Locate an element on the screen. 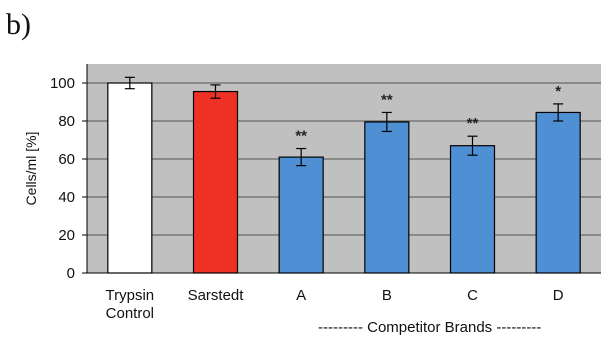 The width and height of the screenshot is (609, 342). x-tick-label: D is located at coordinates (558, 295).